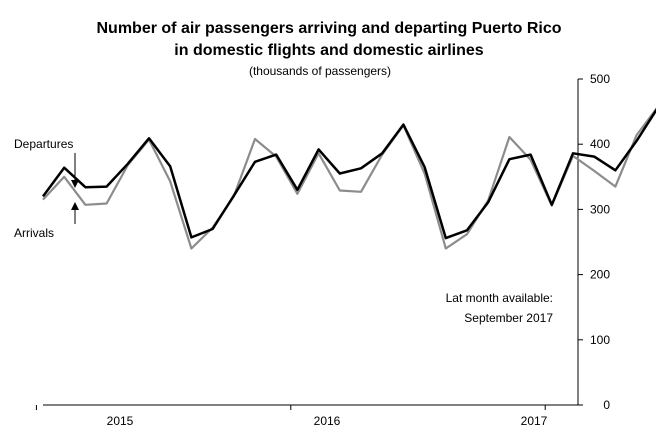  I want to click on x-axis: 2015 2016 2017, so click(306, 416).